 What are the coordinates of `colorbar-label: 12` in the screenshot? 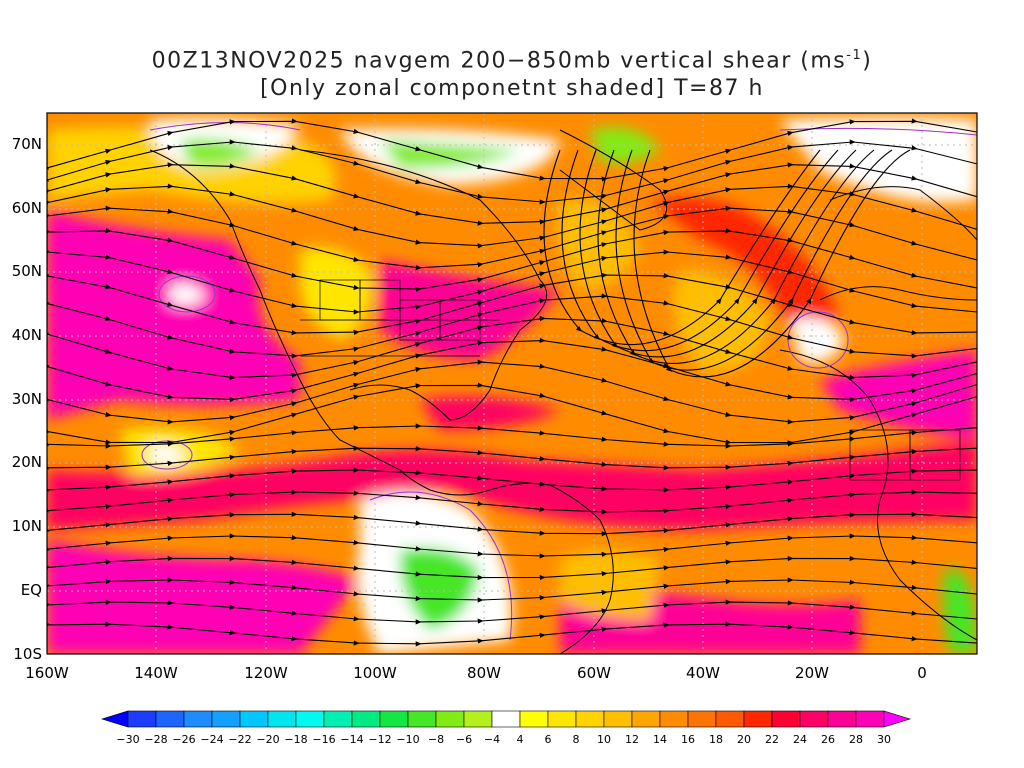 It's located at (632, 739).